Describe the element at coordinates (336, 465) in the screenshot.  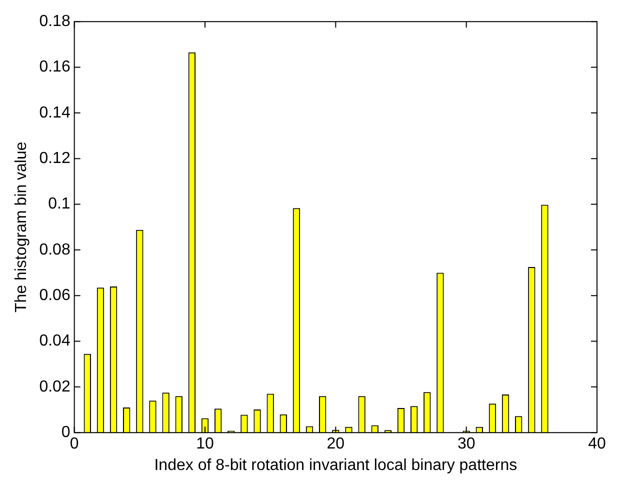
I see `x-axis-title: Index of 8-bit rotation invariant local binary patterns` at that location.